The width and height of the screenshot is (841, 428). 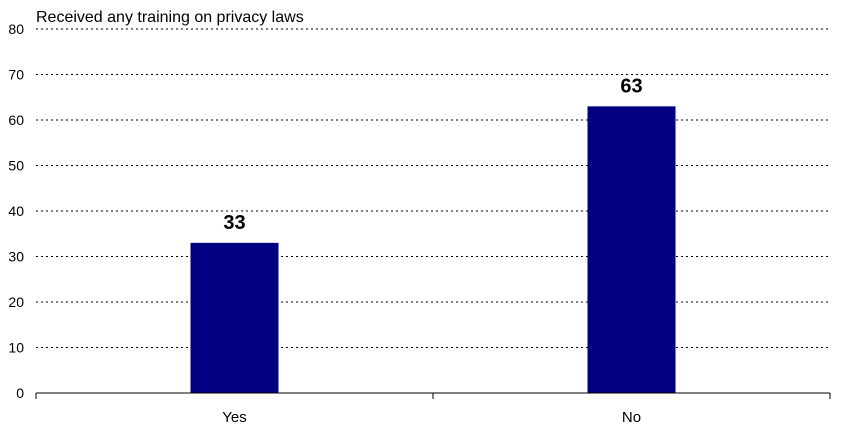 I want to click on data-label: 63, so click(x=631, y=86).